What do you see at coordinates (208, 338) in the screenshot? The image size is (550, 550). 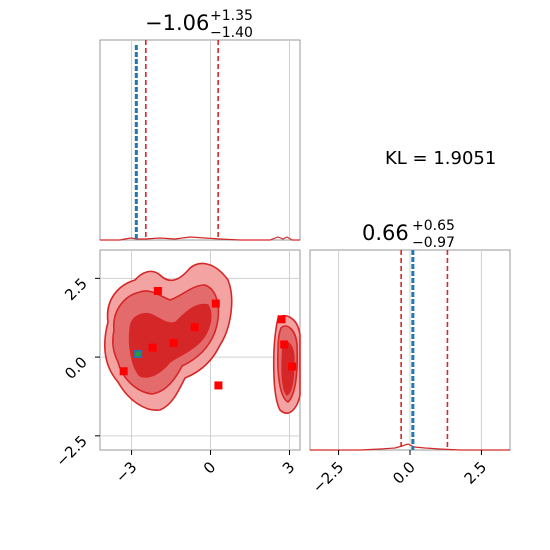 I see `joint-sample-markers` at bounding box center [208, 338].